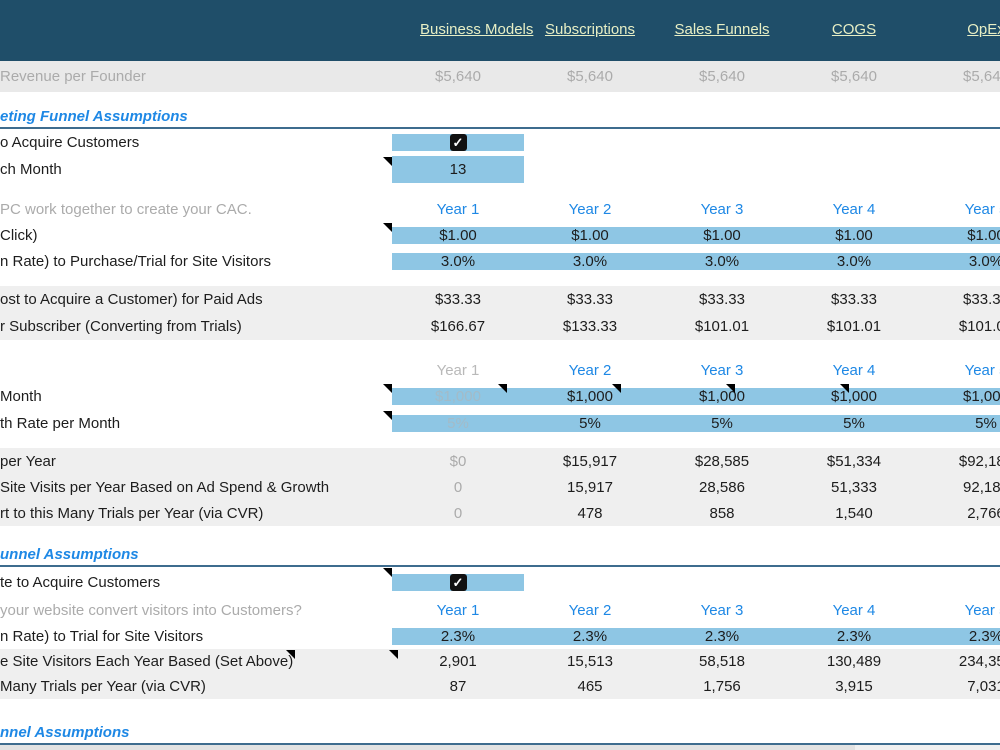  Describe the element at coordinates (722, 30) in the screenshot. I see `nav-link-sales-funnels: Sales Funnels` at that location.